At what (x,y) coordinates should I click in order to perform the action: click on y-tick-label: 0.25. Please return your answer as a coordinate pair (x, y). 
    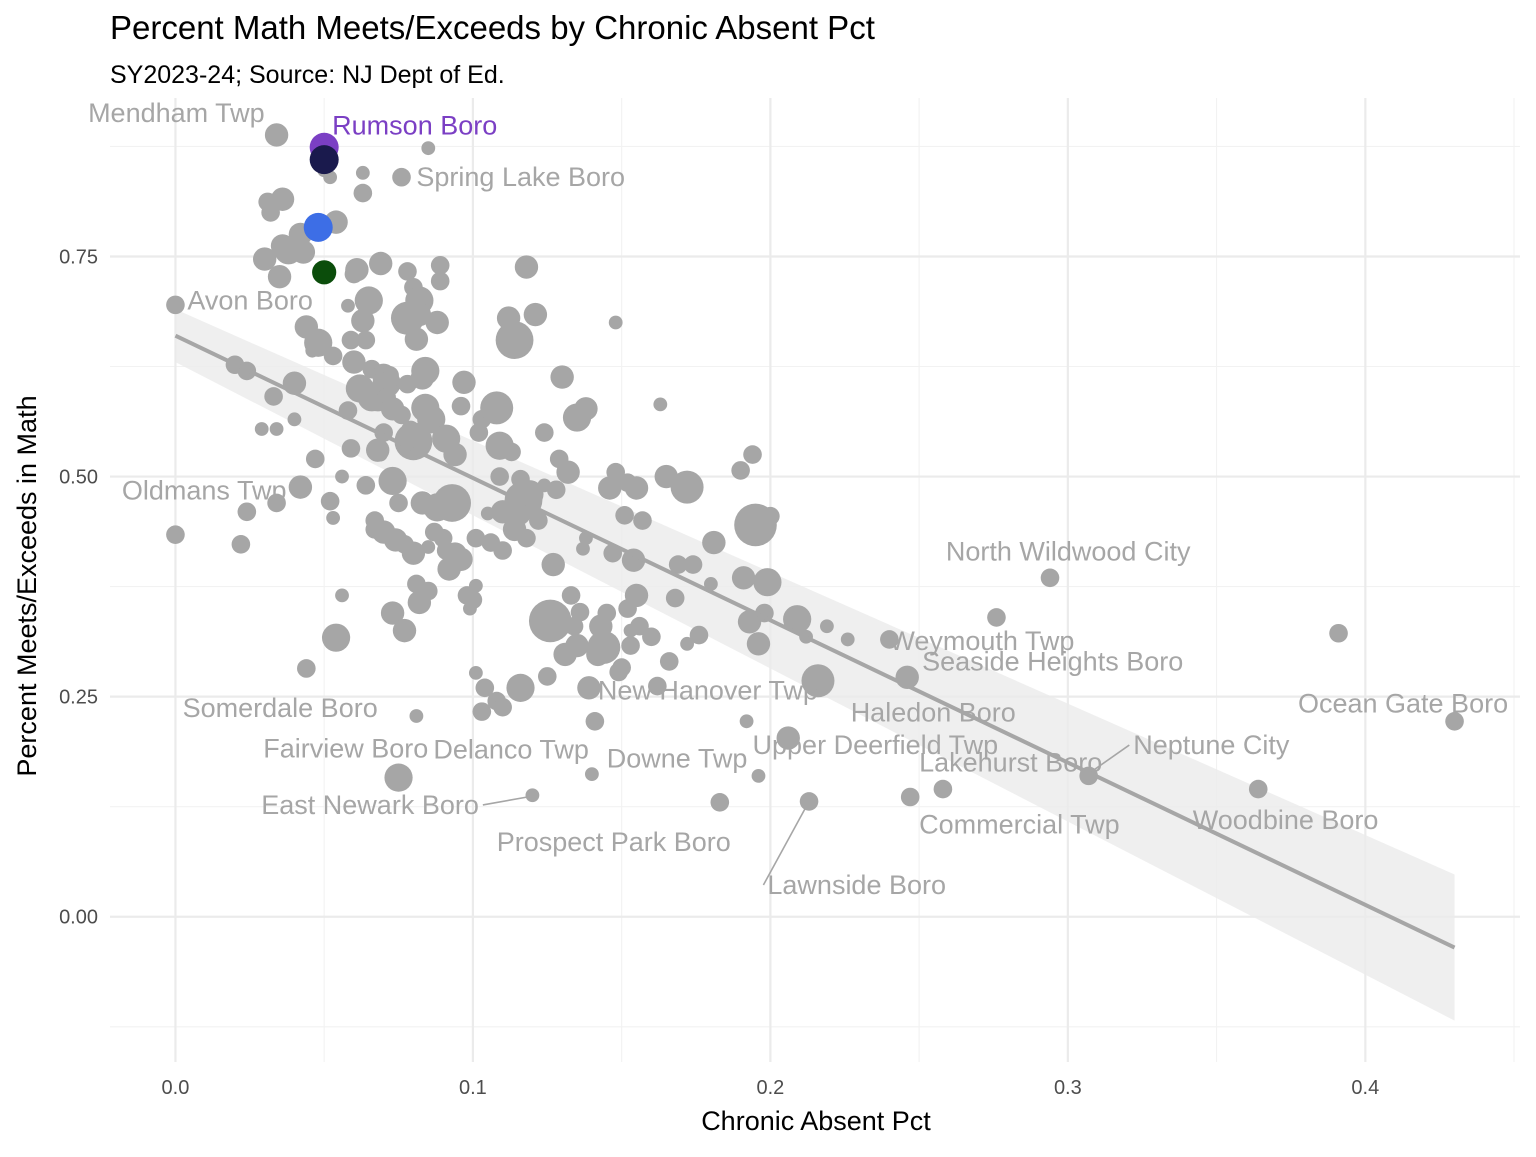
    Looking at the image, I should click on (78, 698).